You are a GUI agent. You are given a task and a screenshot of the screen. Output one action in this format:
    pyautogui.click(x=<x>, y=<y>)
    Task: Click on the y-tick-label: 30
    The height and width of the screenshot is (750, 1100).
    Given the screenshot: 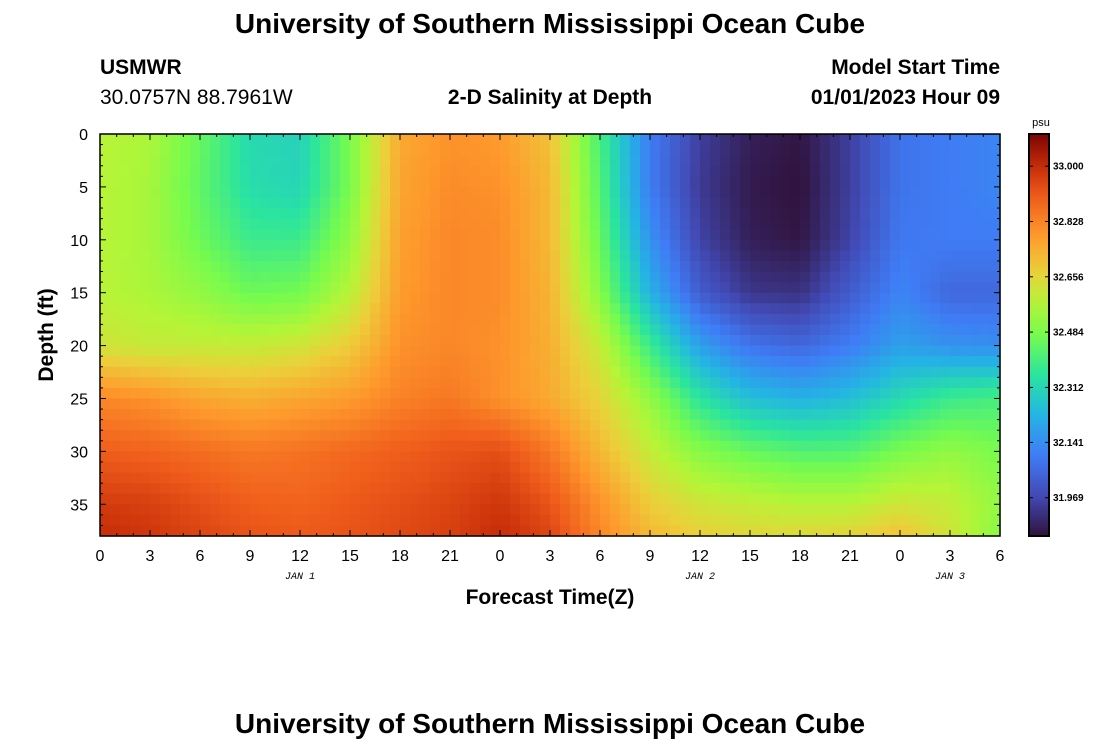 What is the action you would take?
    pyautogui.click(x=79, y=452)
    